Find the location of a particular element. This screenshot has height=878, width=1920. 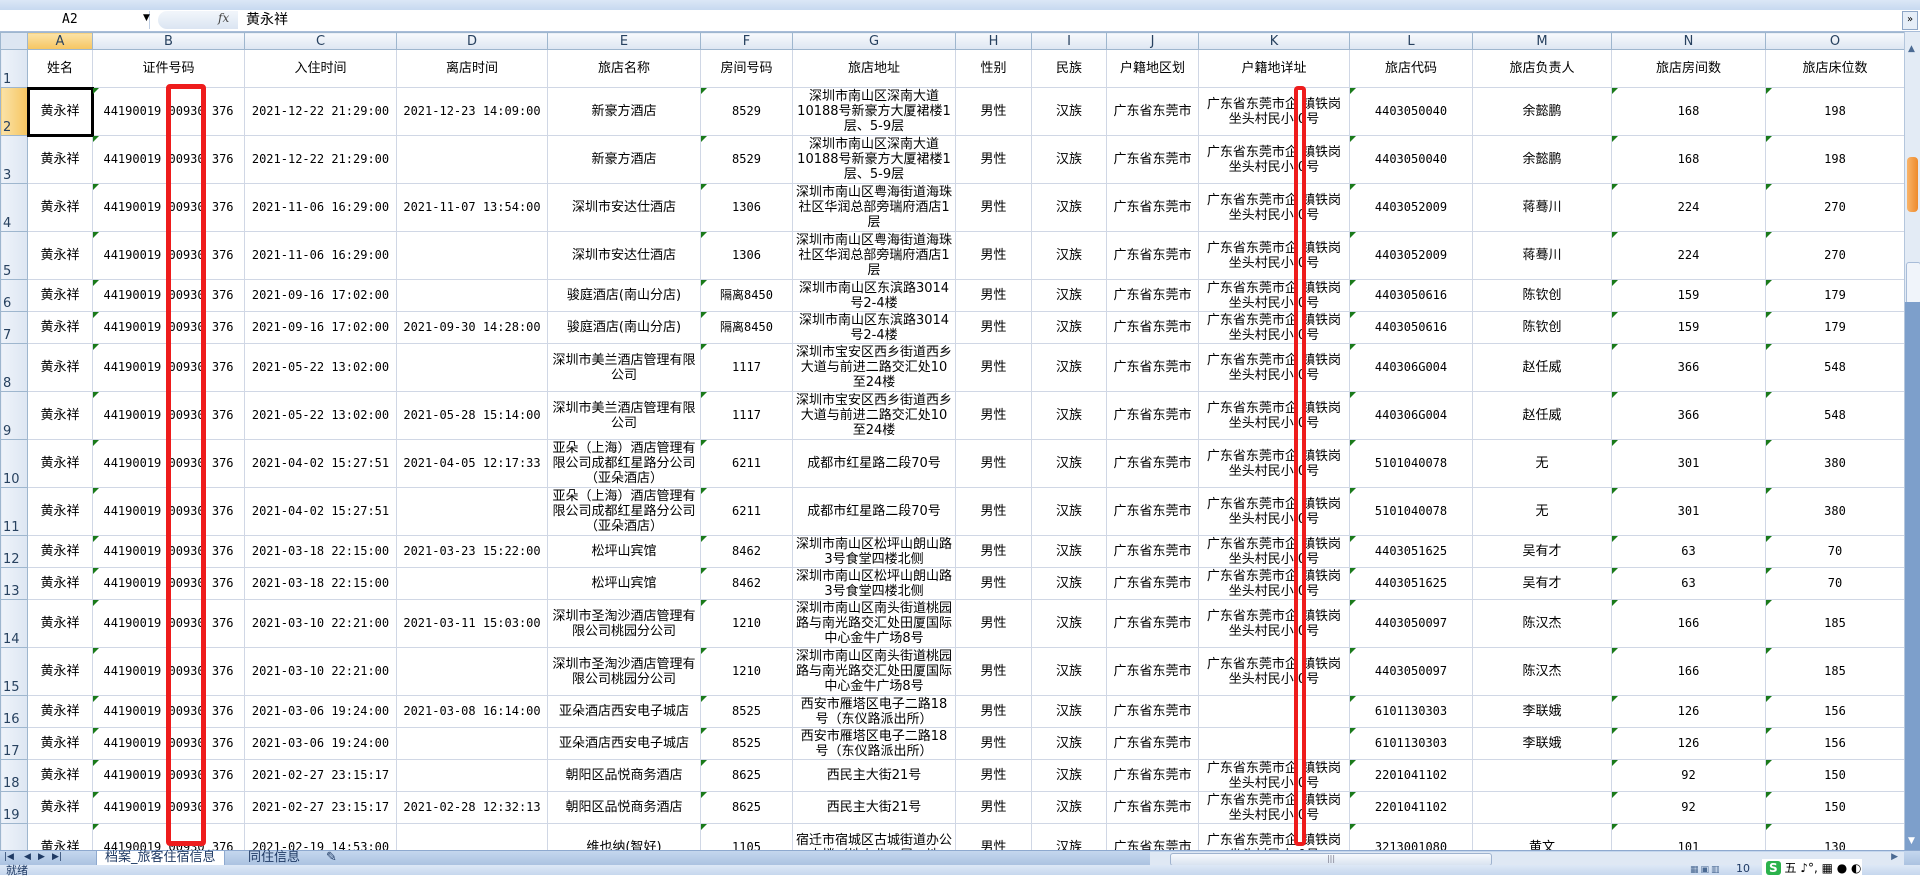

column-header-j: J is located at coordinates (1152, 41).